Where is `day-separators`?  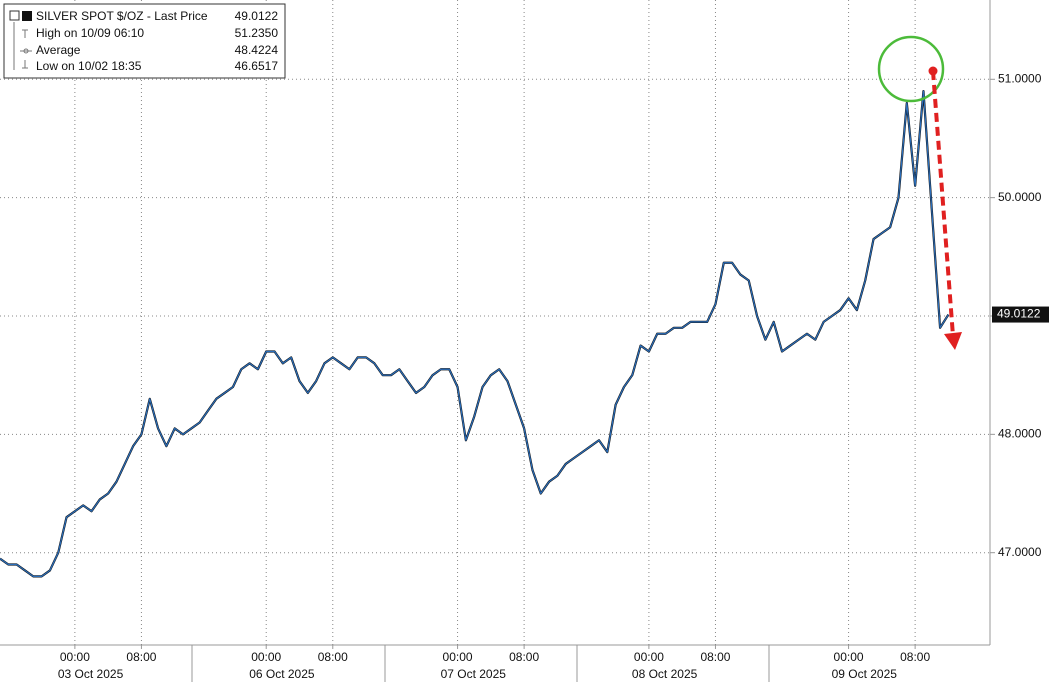
day-separators is located at coordinates (480, 663).